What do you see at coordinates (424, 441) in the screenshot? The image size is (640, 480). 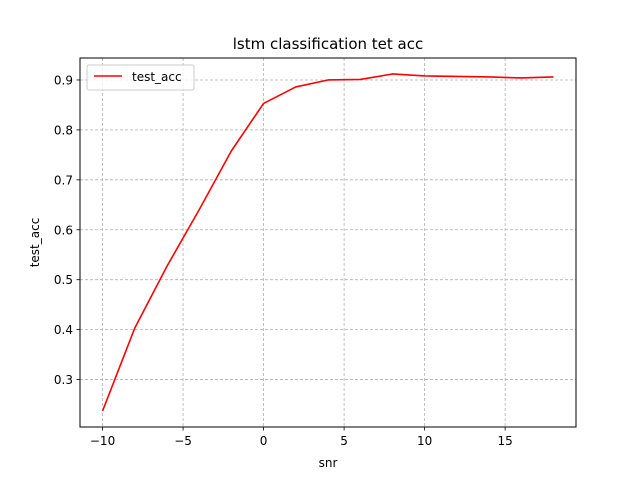 I see `x-tick-label: 10` at bounding box center [424, 441].